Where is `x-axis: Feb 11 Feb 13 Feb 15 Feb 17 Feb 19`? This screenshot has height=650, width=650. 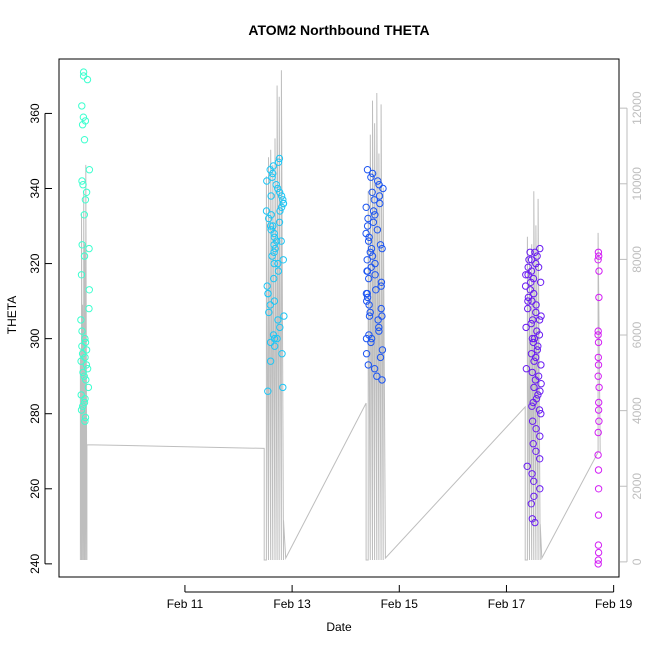 x-axis: Feb 11 Feb 13 Feb 15 Feb 17 Feb 19 is located at coordinates (400, 598).